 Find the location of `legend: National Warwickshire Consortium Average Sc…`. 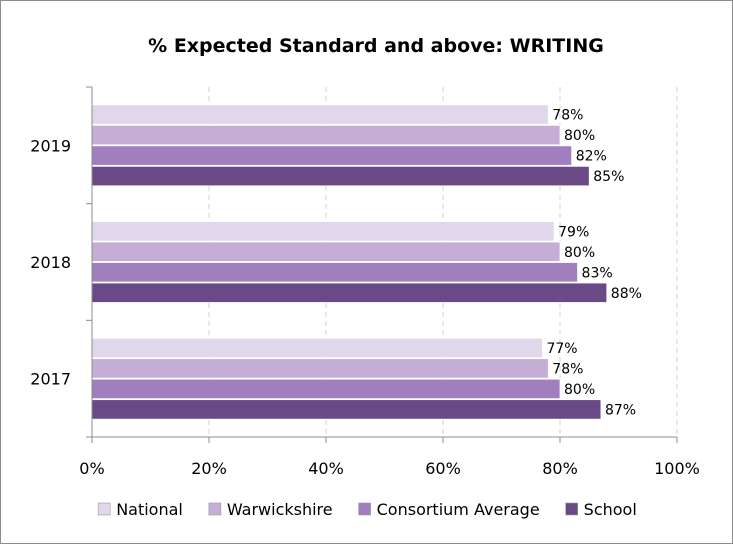

legend: National Warwickshire Consortium Average Sc… is located at coordinates (367, 509).